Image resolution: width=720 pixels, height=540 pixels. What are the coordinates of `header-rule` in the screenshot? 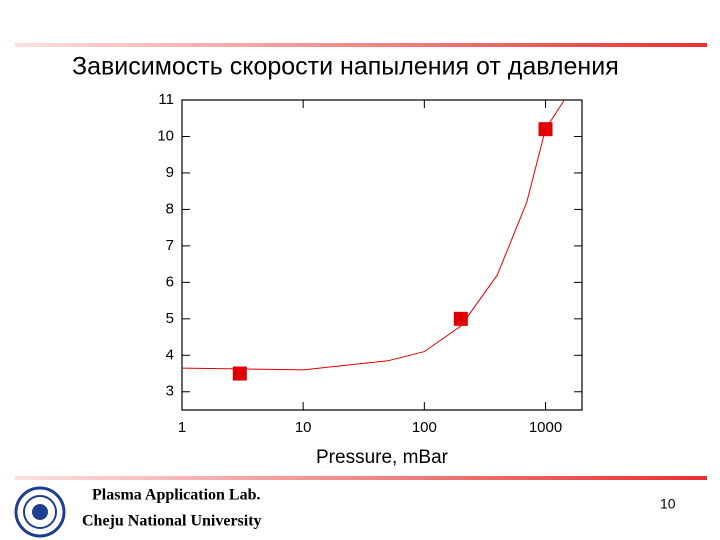 It's located at (361, 45).